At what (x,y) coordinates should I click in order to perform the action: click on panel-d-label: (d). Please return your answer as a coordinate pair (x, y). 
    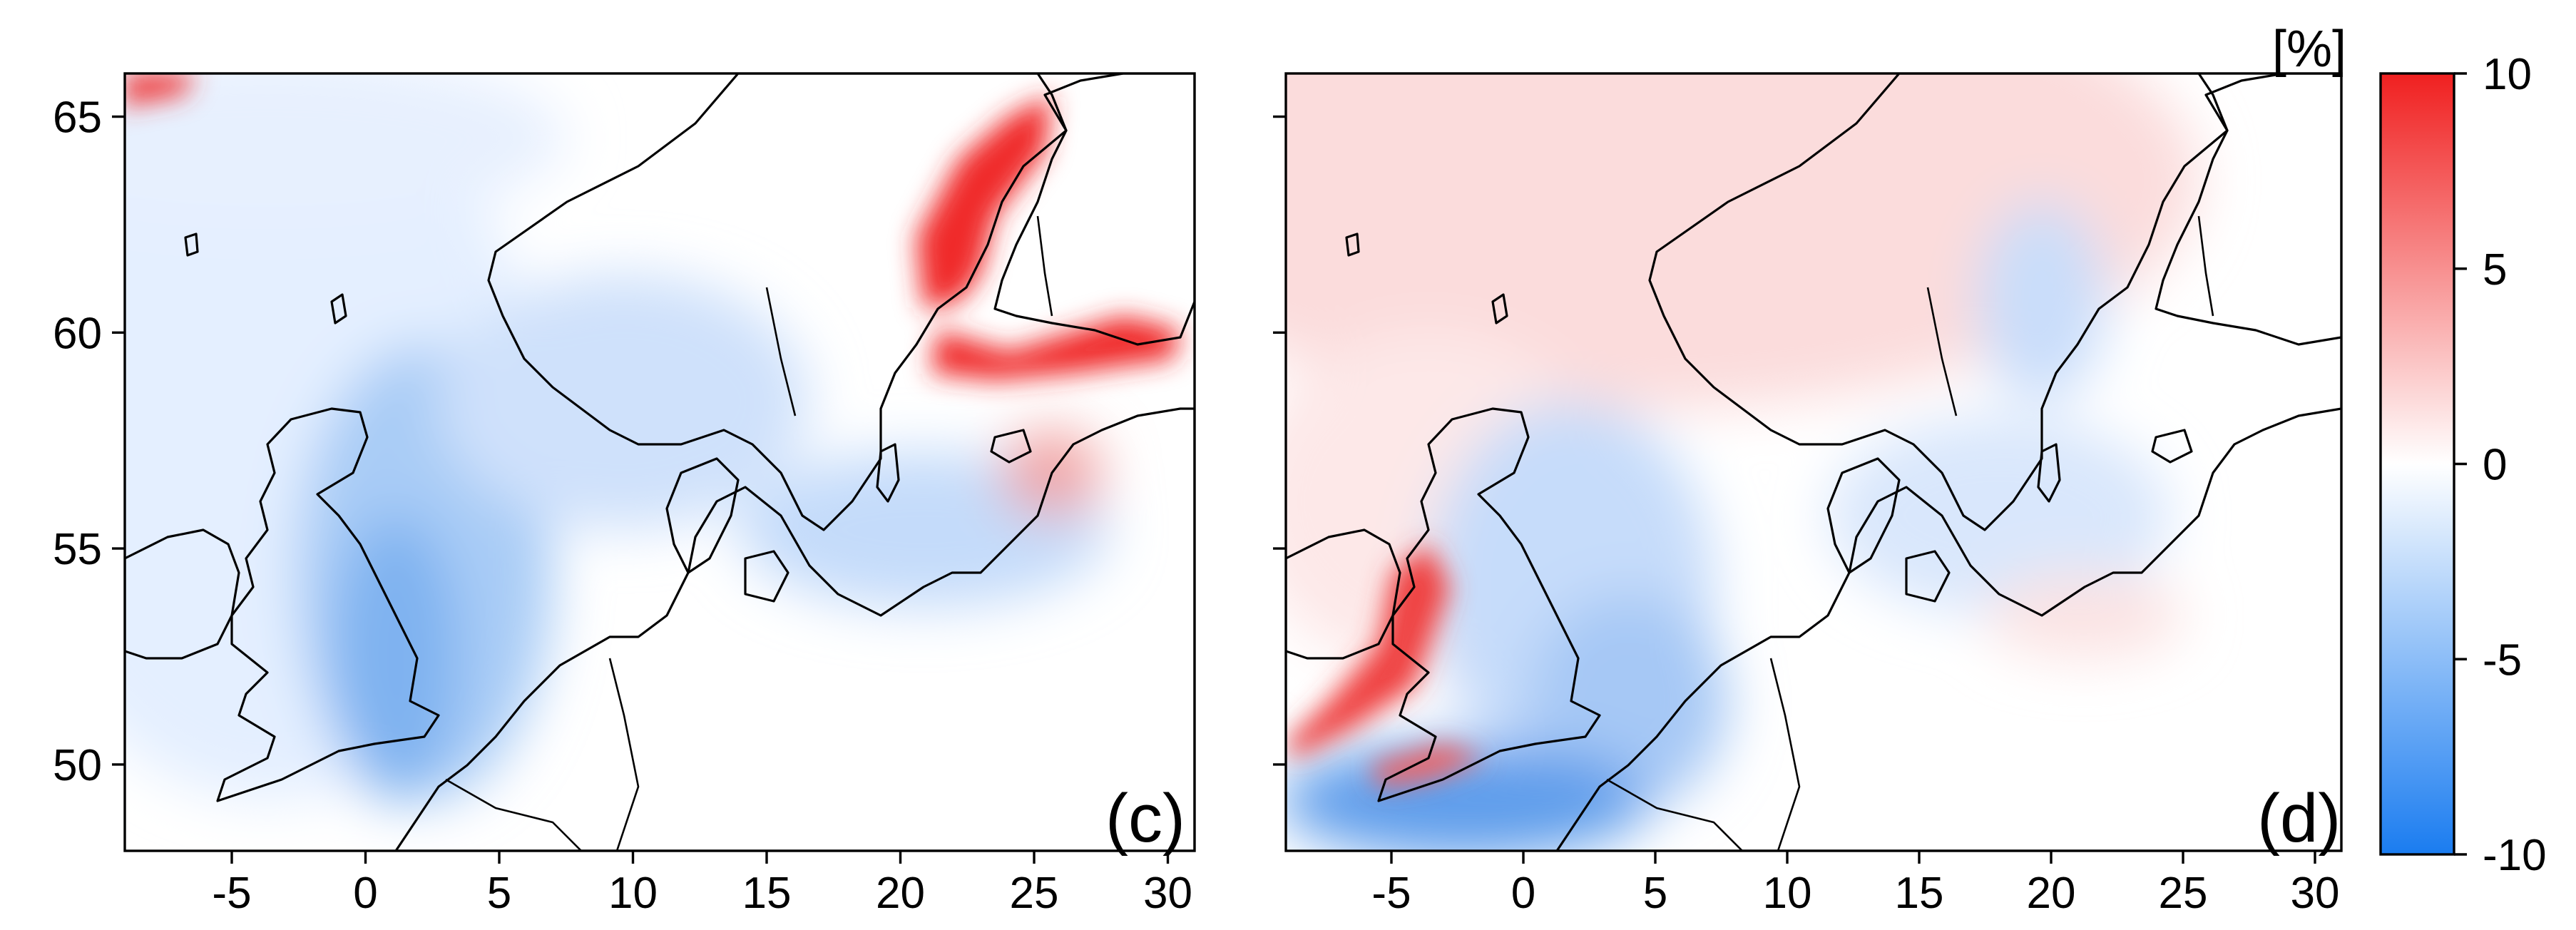
    Looking at the image, I should click on (2299, 818).